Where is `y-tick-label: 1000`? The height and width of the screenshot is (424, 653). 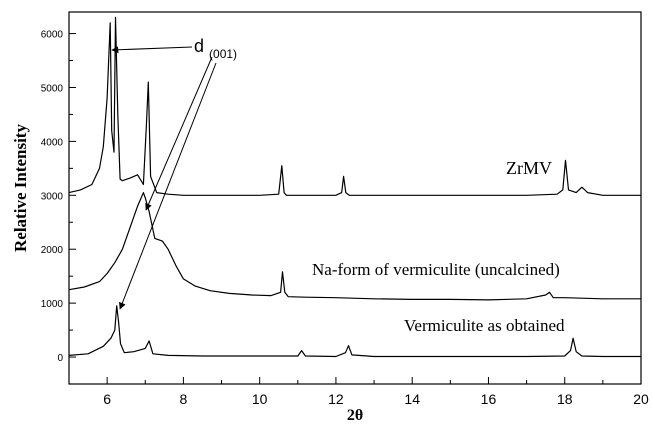
y-tick-label: 1000 is located at coordinates (52, 304).